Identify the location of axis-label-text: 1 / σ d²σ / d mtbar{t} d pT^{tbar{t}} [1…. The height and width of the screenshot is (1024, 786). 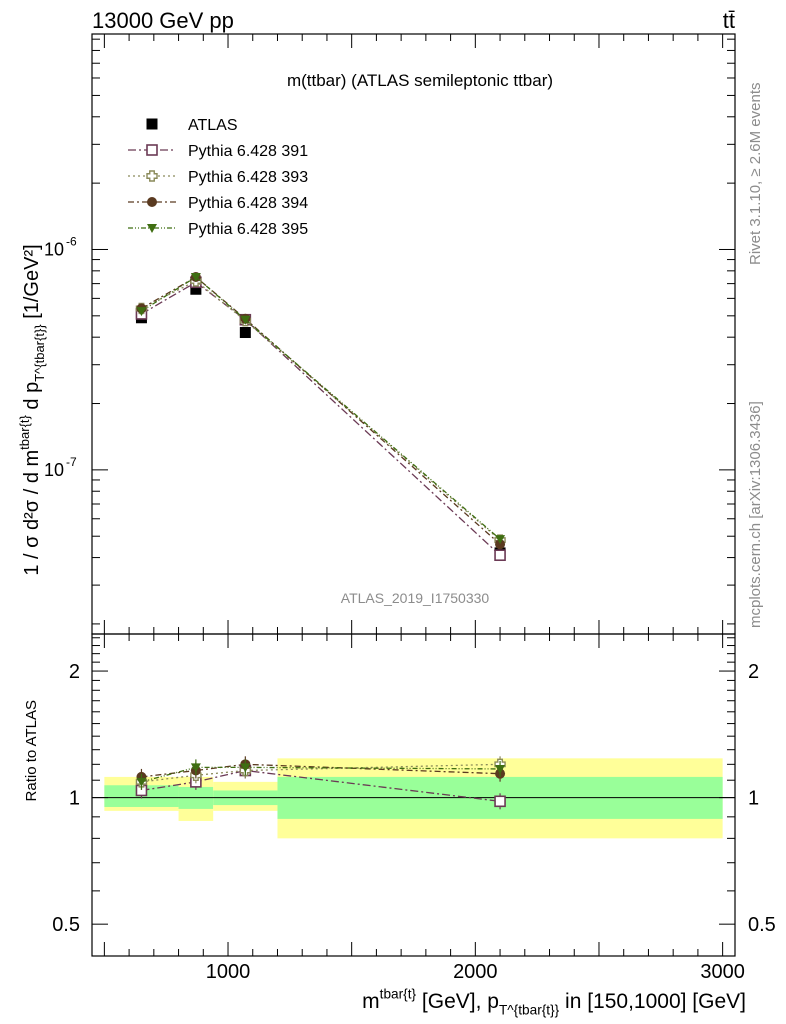
(32, 409).